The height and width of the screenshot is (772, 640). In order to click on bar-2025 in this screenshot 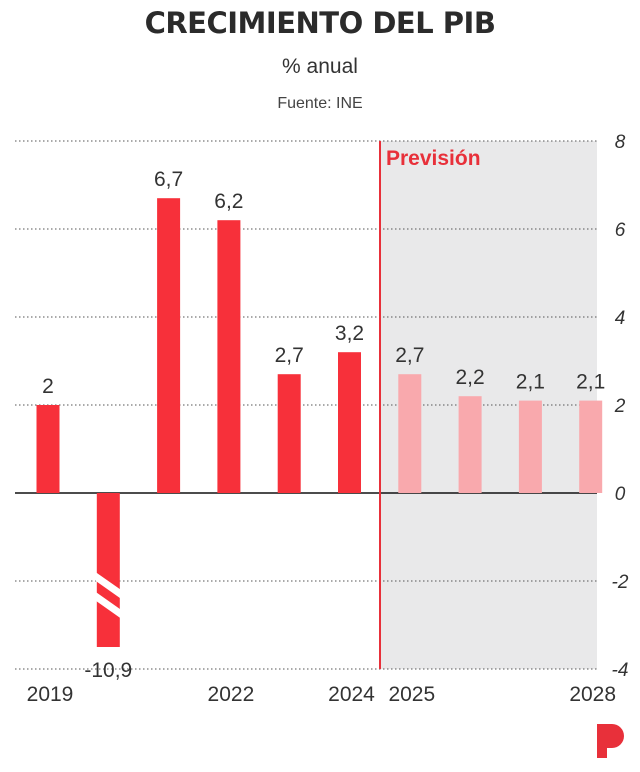, I will do `click(410, 433)`.